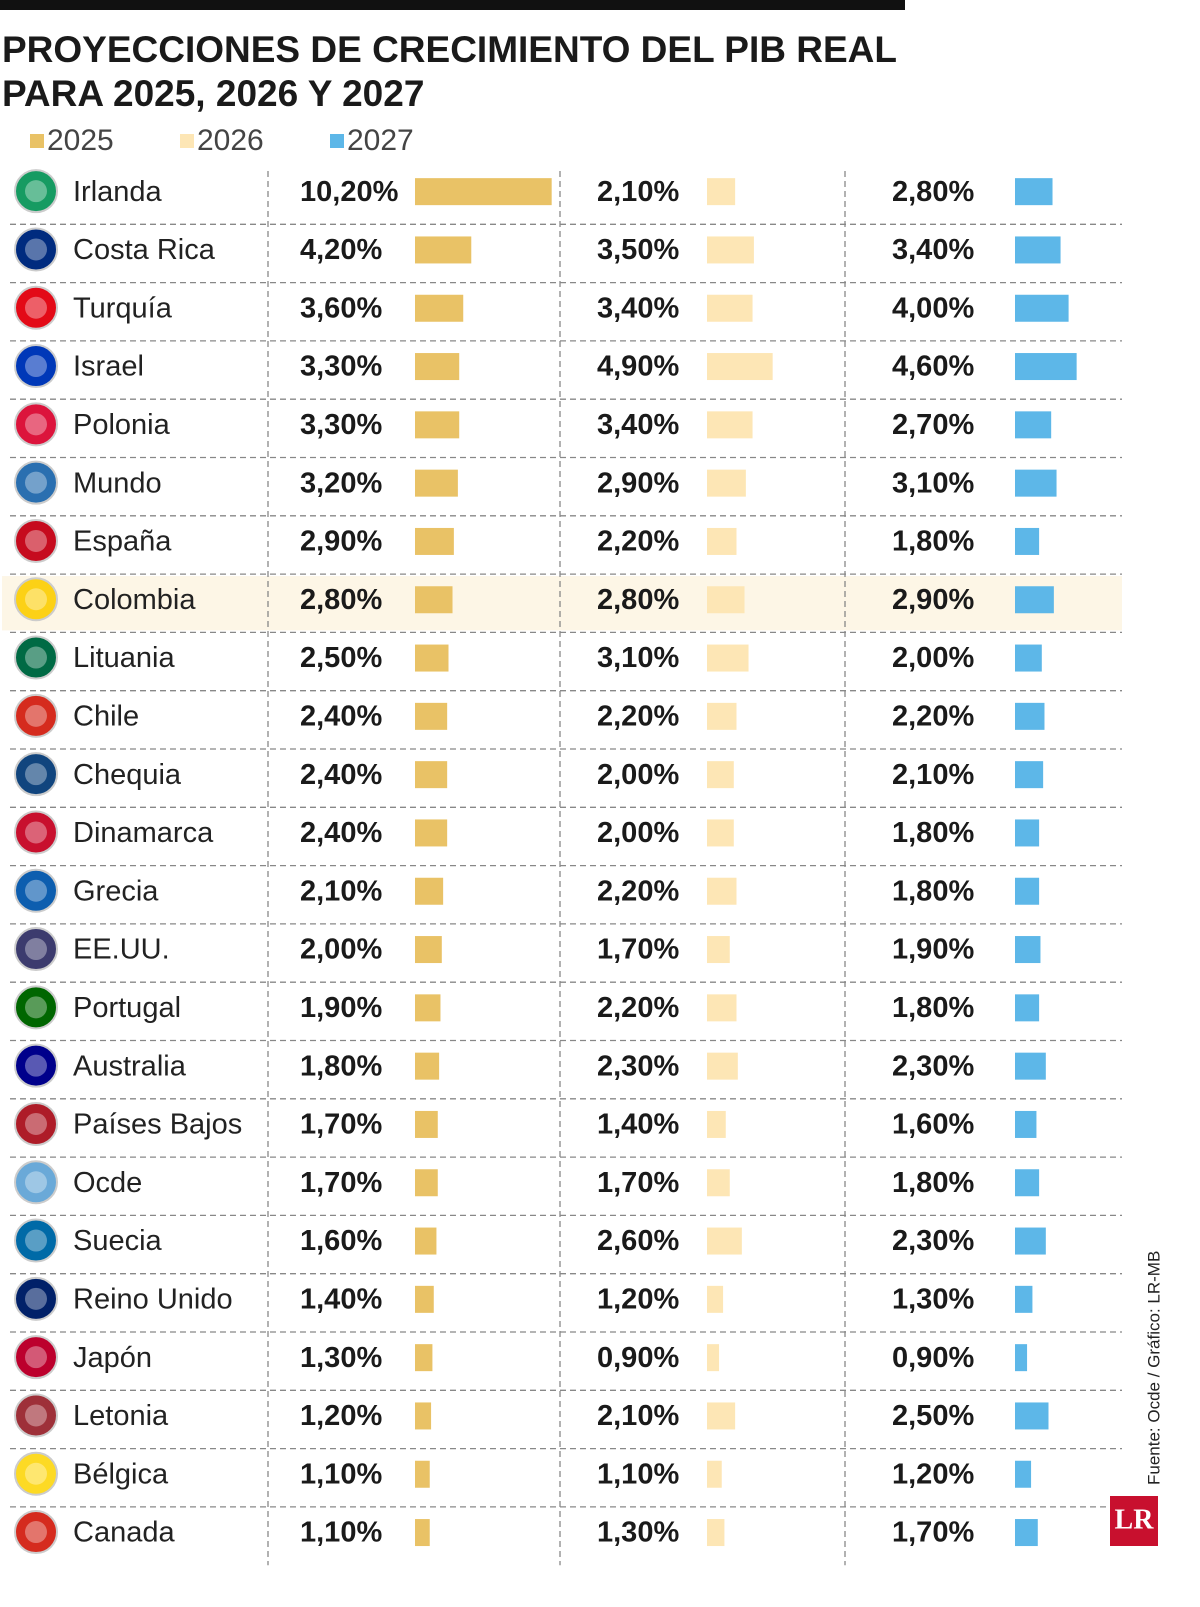  I want to click on value-label: 4,60%, so click(933, 367).